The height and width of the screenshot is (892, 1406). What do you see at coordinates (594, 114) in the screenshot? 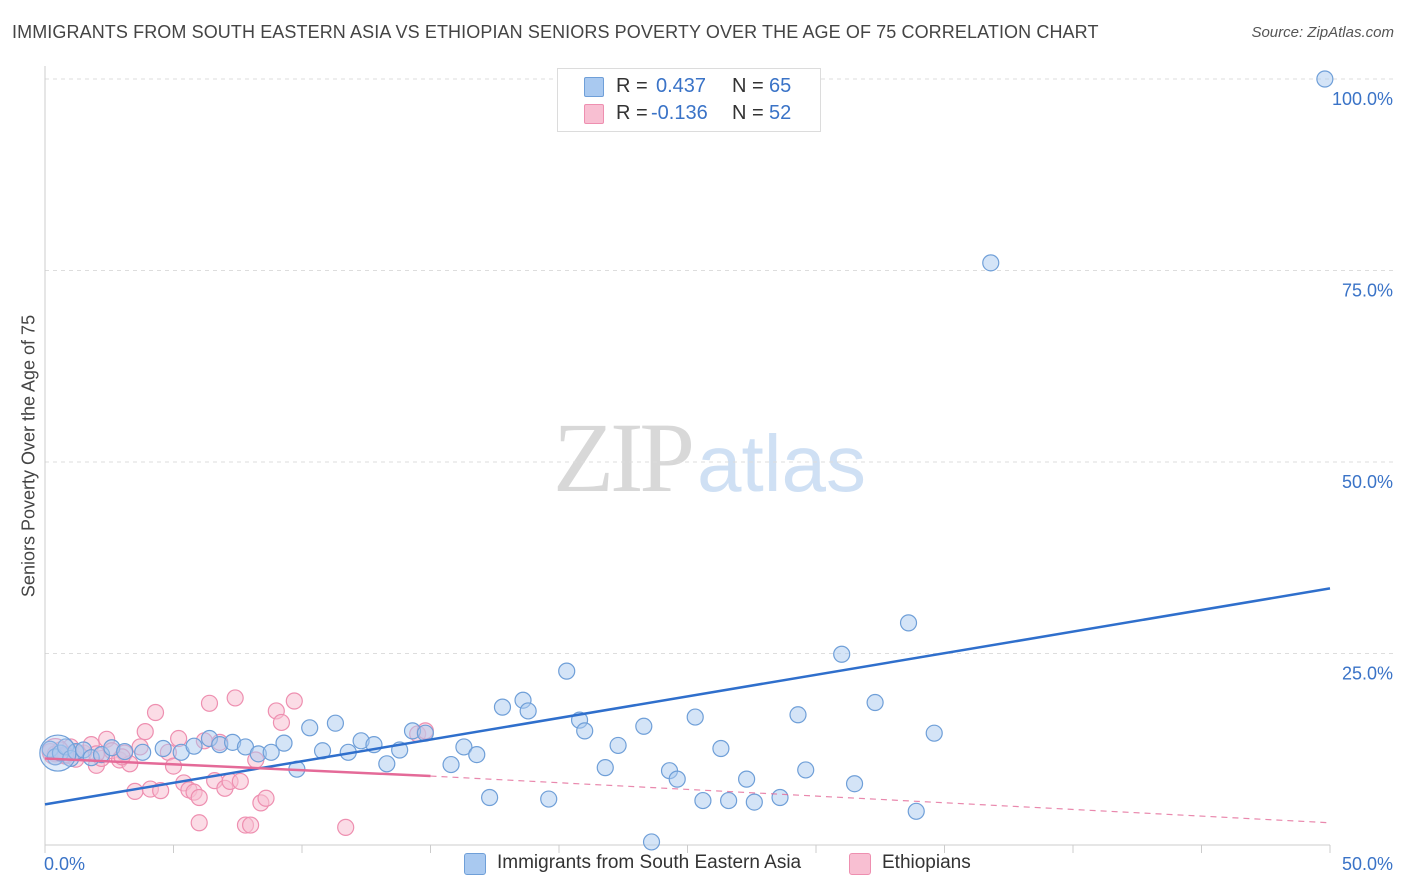
I see `legend-swatch-ethiopians` at bounding box center [594, 114].